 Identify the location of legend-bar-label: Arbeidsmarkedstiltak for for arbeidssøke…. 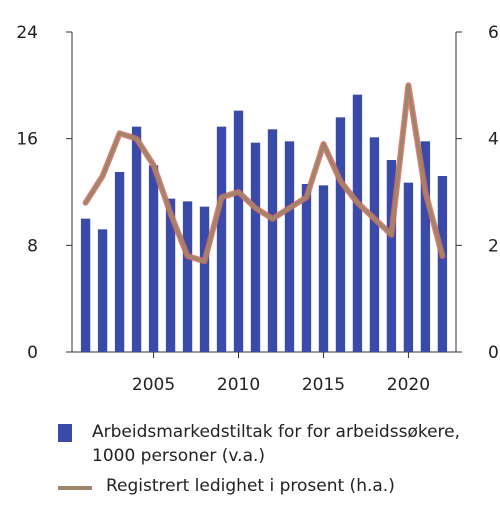
(276, 444).